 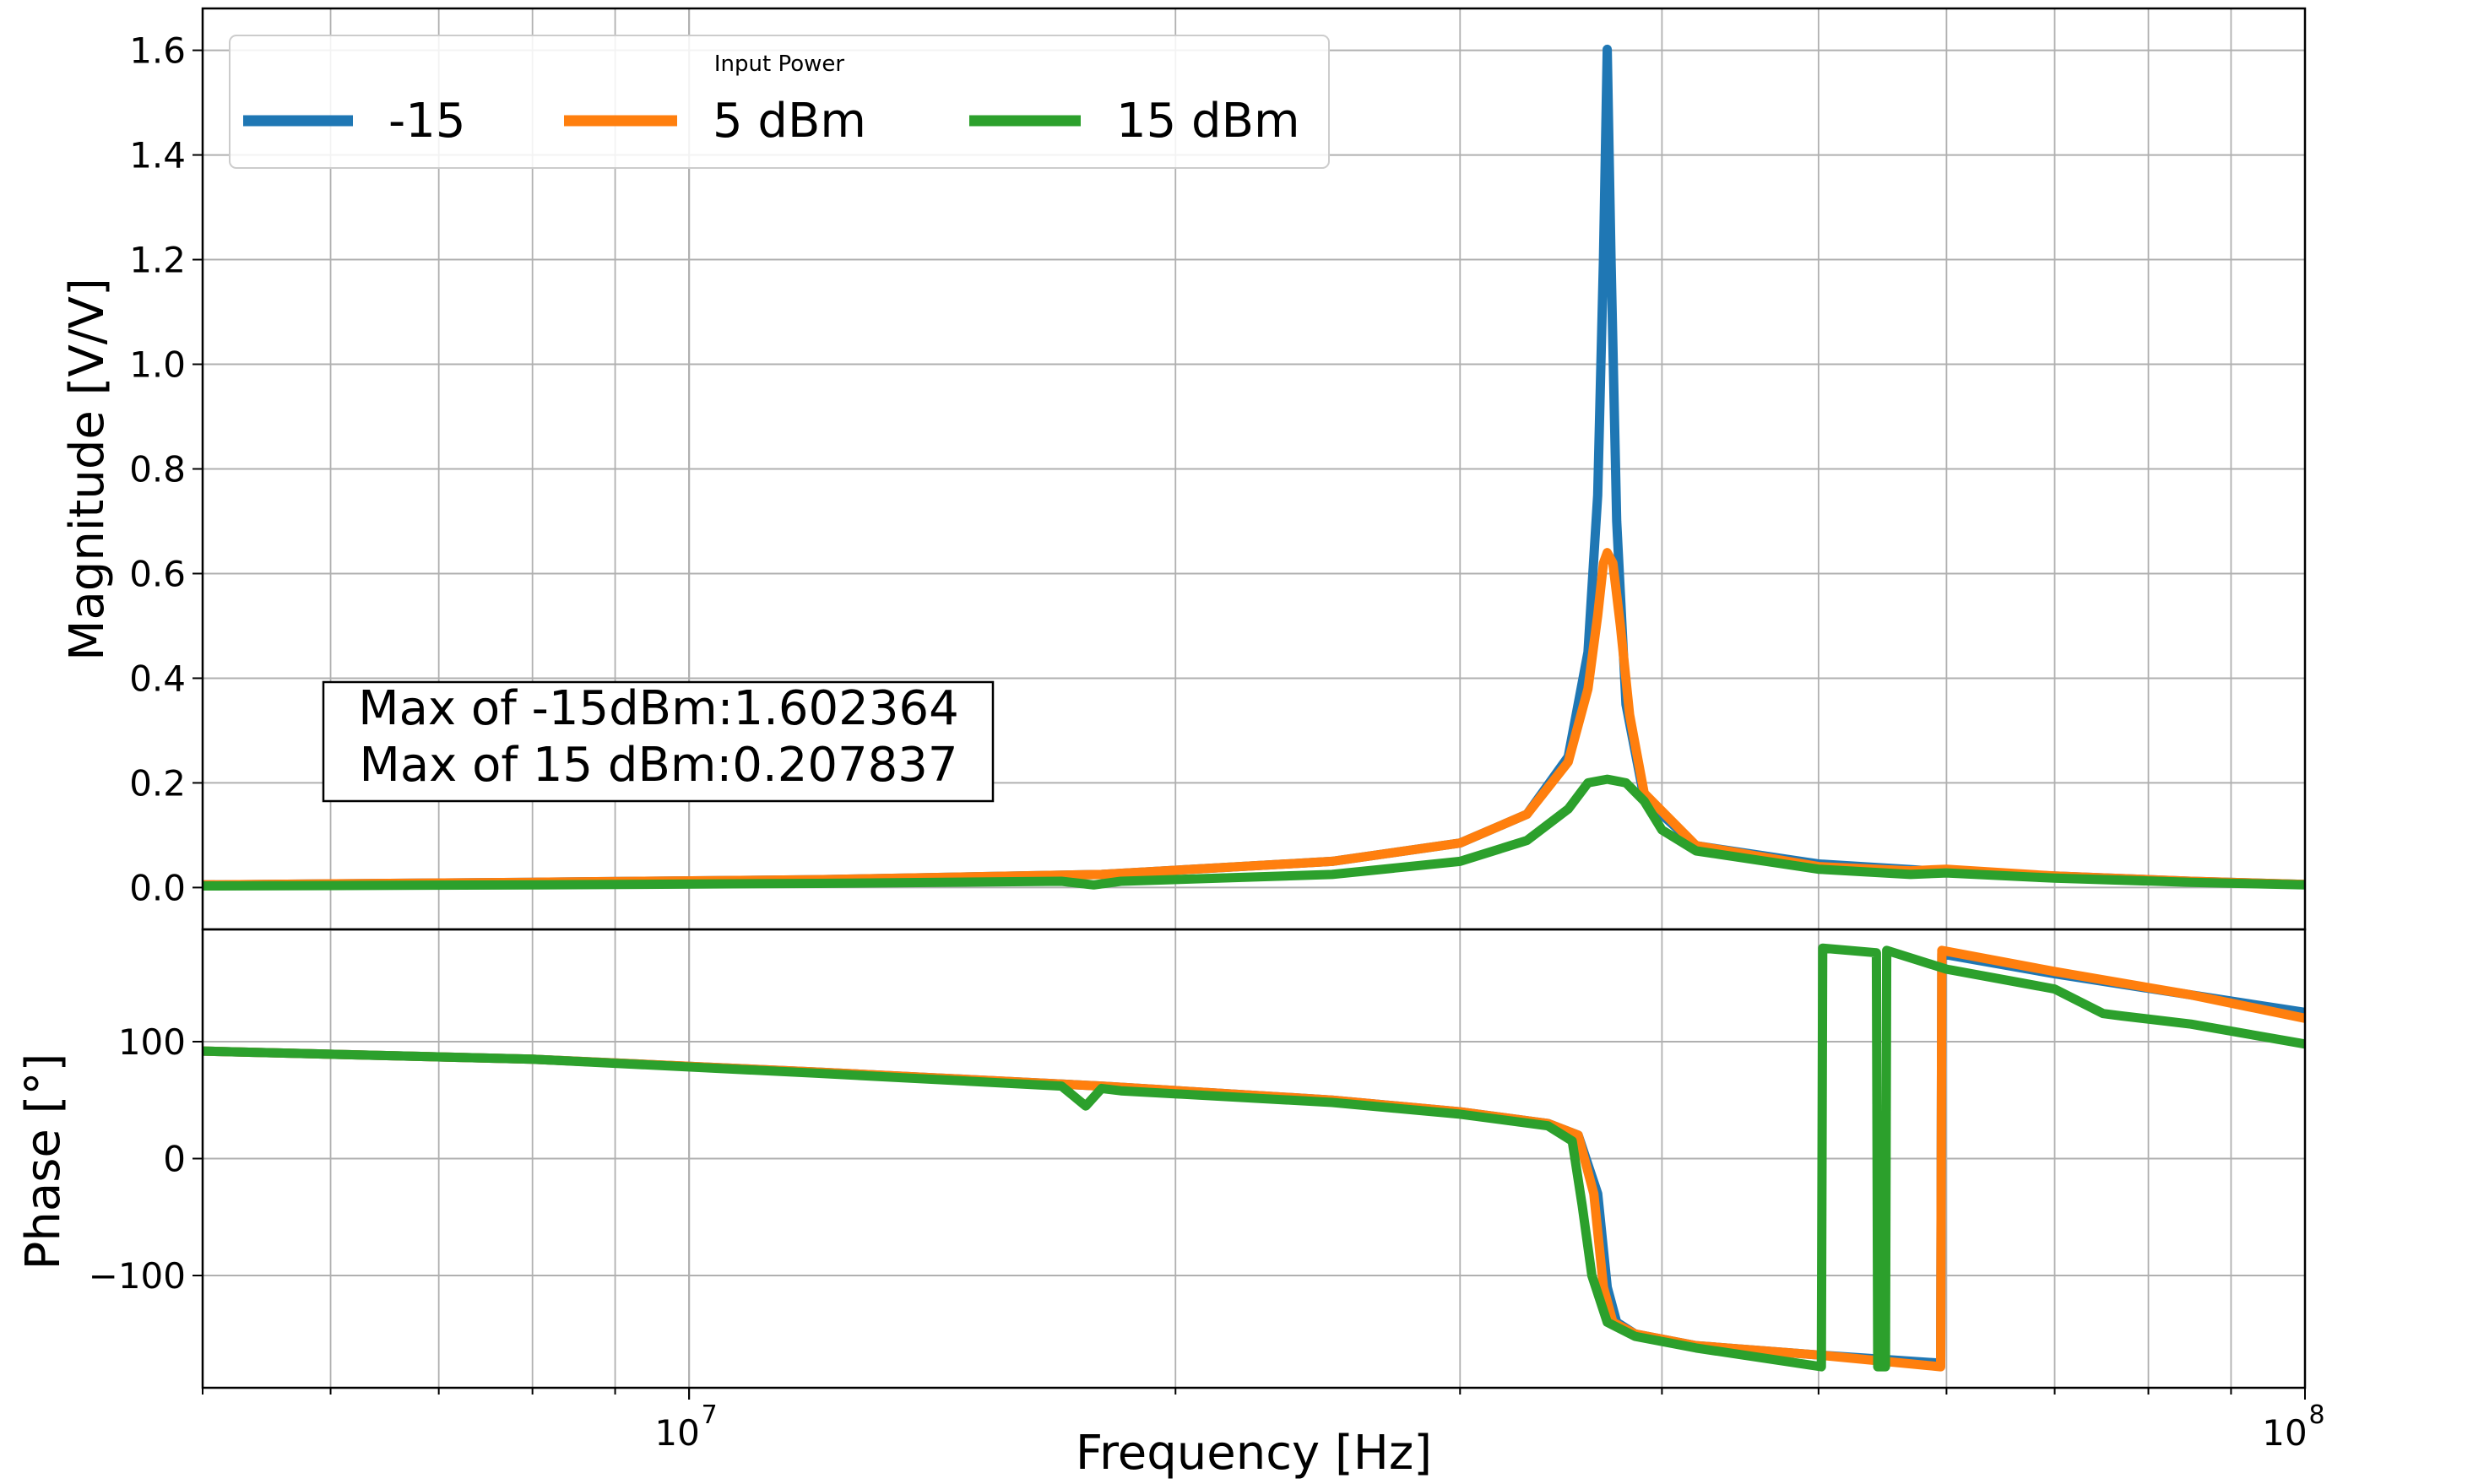 What do you see at coordinates (137, 1276) in the screenshot?
I see `phase-y-tick-label: −100` at bounding box center [137, 1276].